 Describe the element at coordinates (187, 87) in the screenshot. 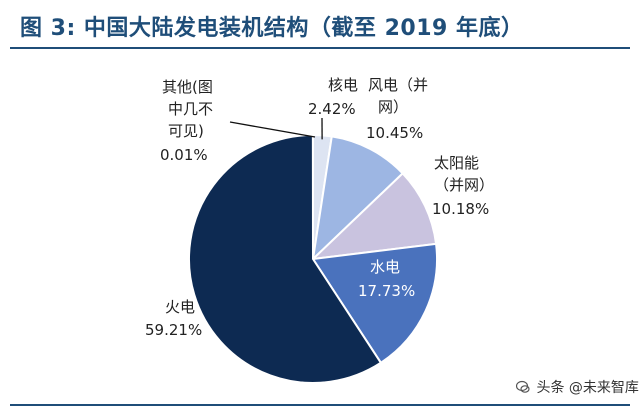

I see `slice-label-text: 其他(图` at that location.